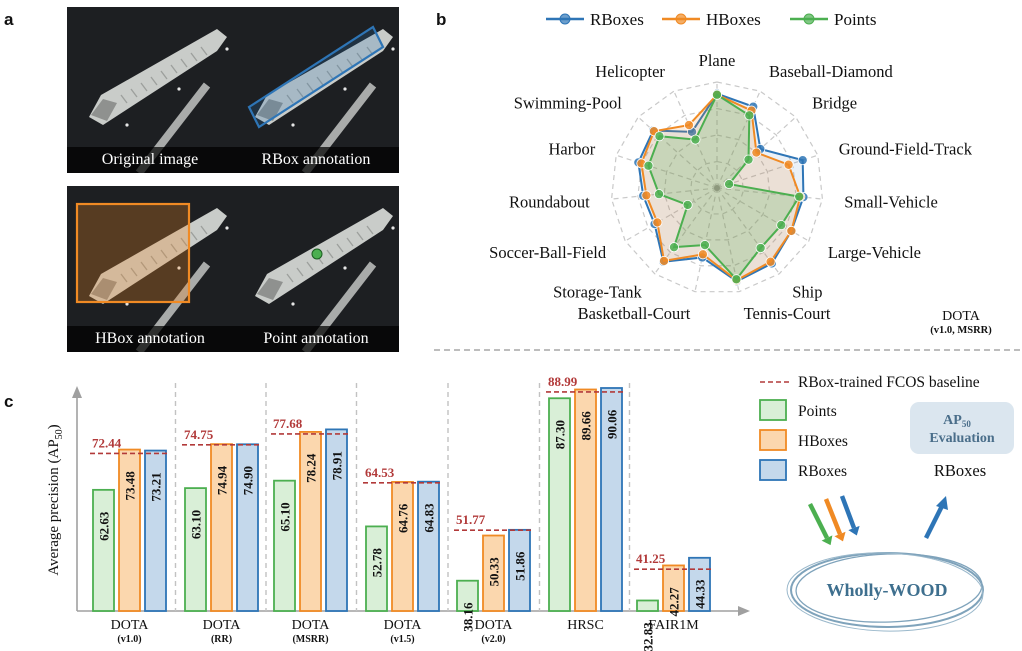 Image resolution: width=1022 pixels, height=651 pixels. Describe the element at coordinates (967, 424) in the screenshot. I see `evaluation-title-sub: 50` at that location.